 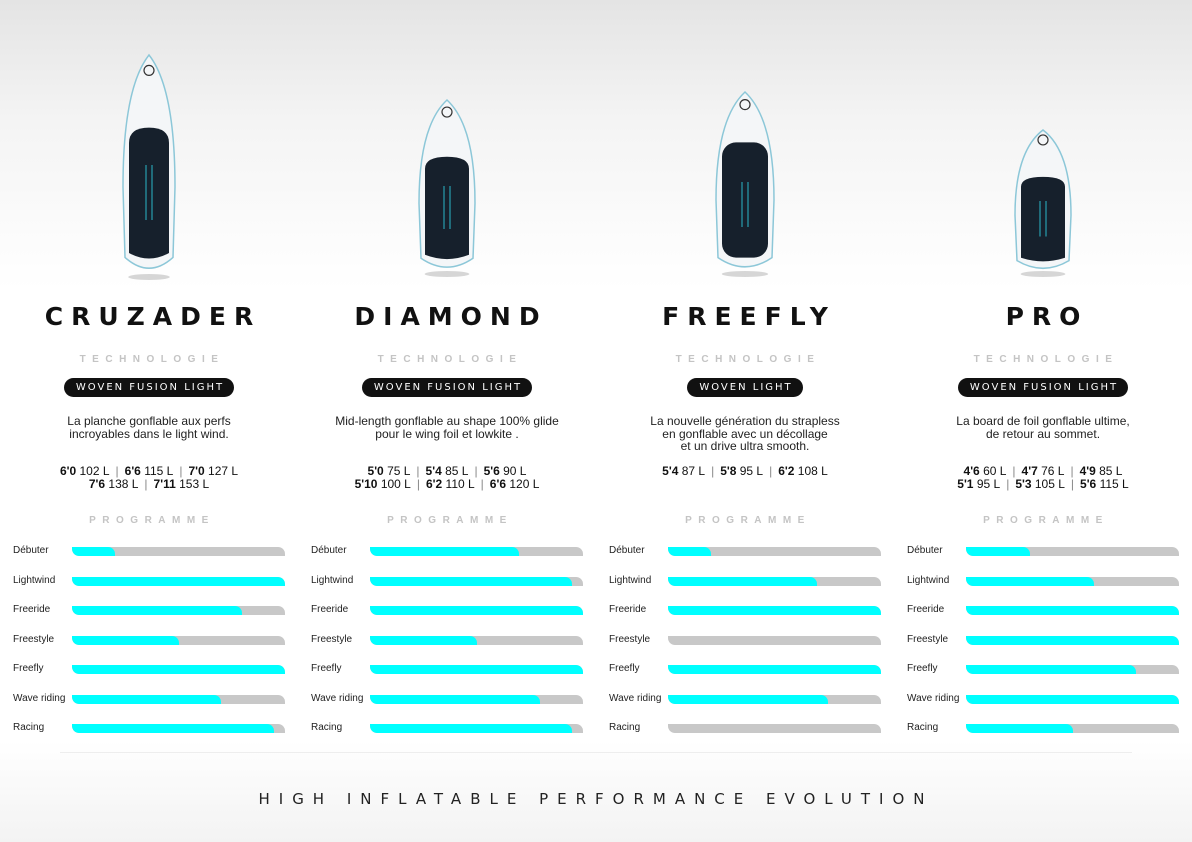 What do you see at coordinates (515, 471) in the screenshot?
I see `size-volume: 90 L` at bounding box center [515, 471].